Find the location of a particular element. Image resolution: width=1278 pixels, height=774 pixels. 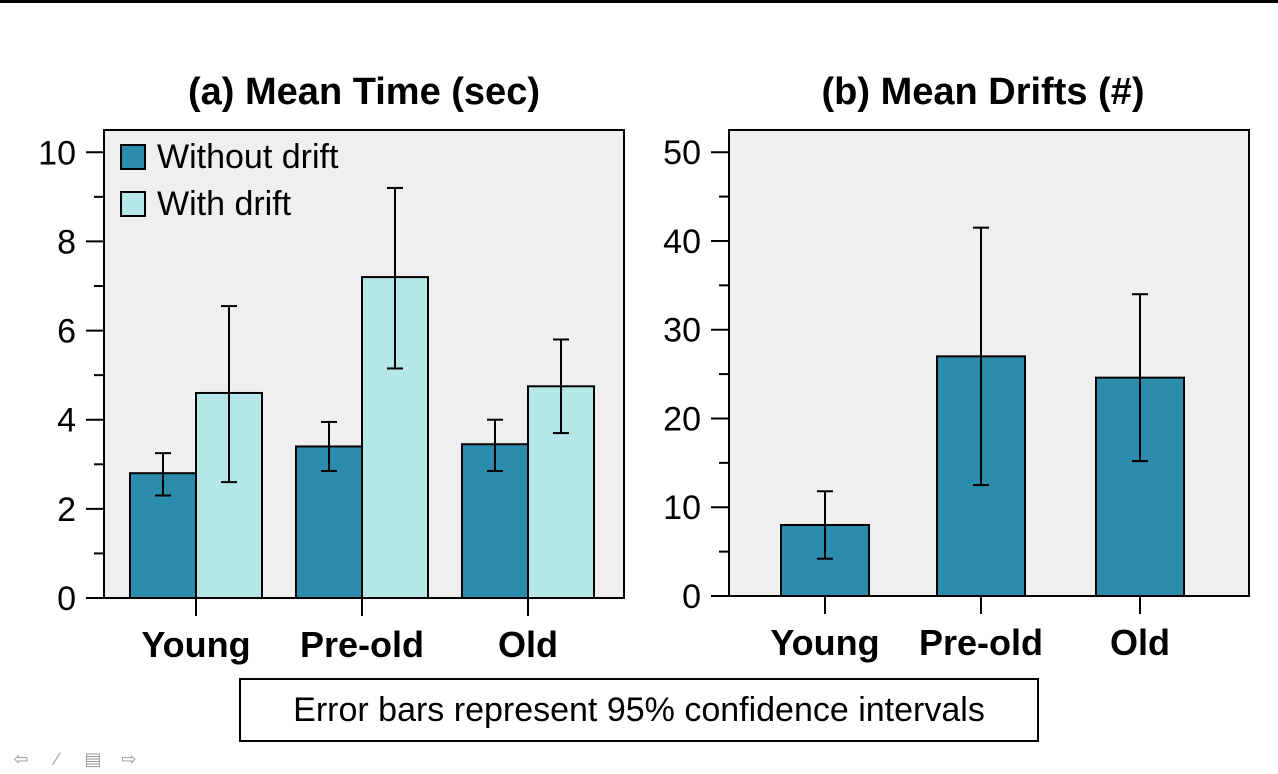

y-tick-label: 6 is located at coordinates (66, 332).